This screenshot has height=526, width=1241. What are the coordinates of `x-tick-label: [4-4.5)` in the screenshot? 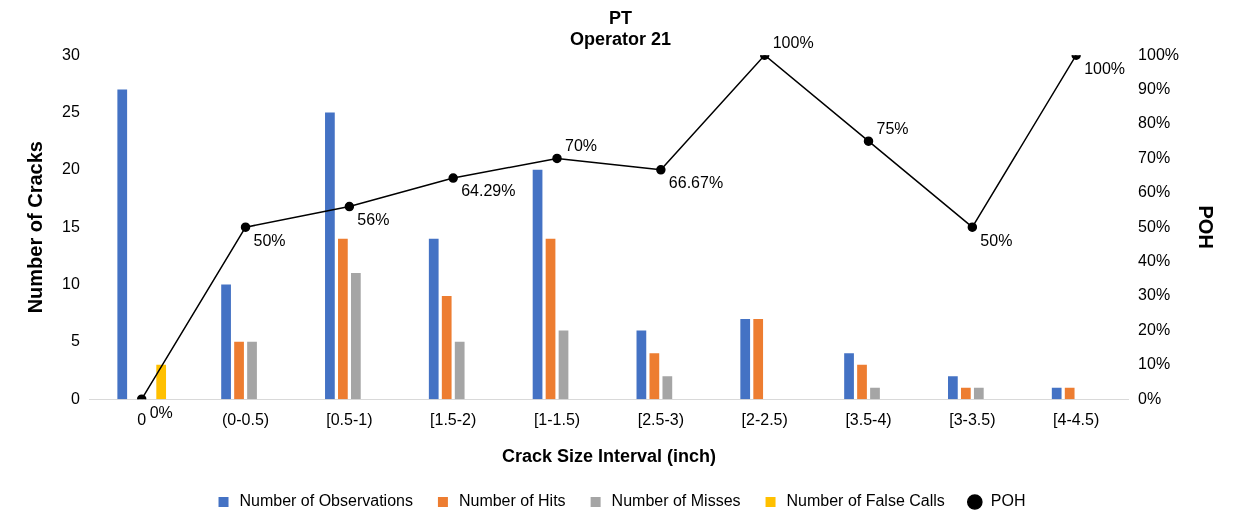 It's located at (1076, 420).